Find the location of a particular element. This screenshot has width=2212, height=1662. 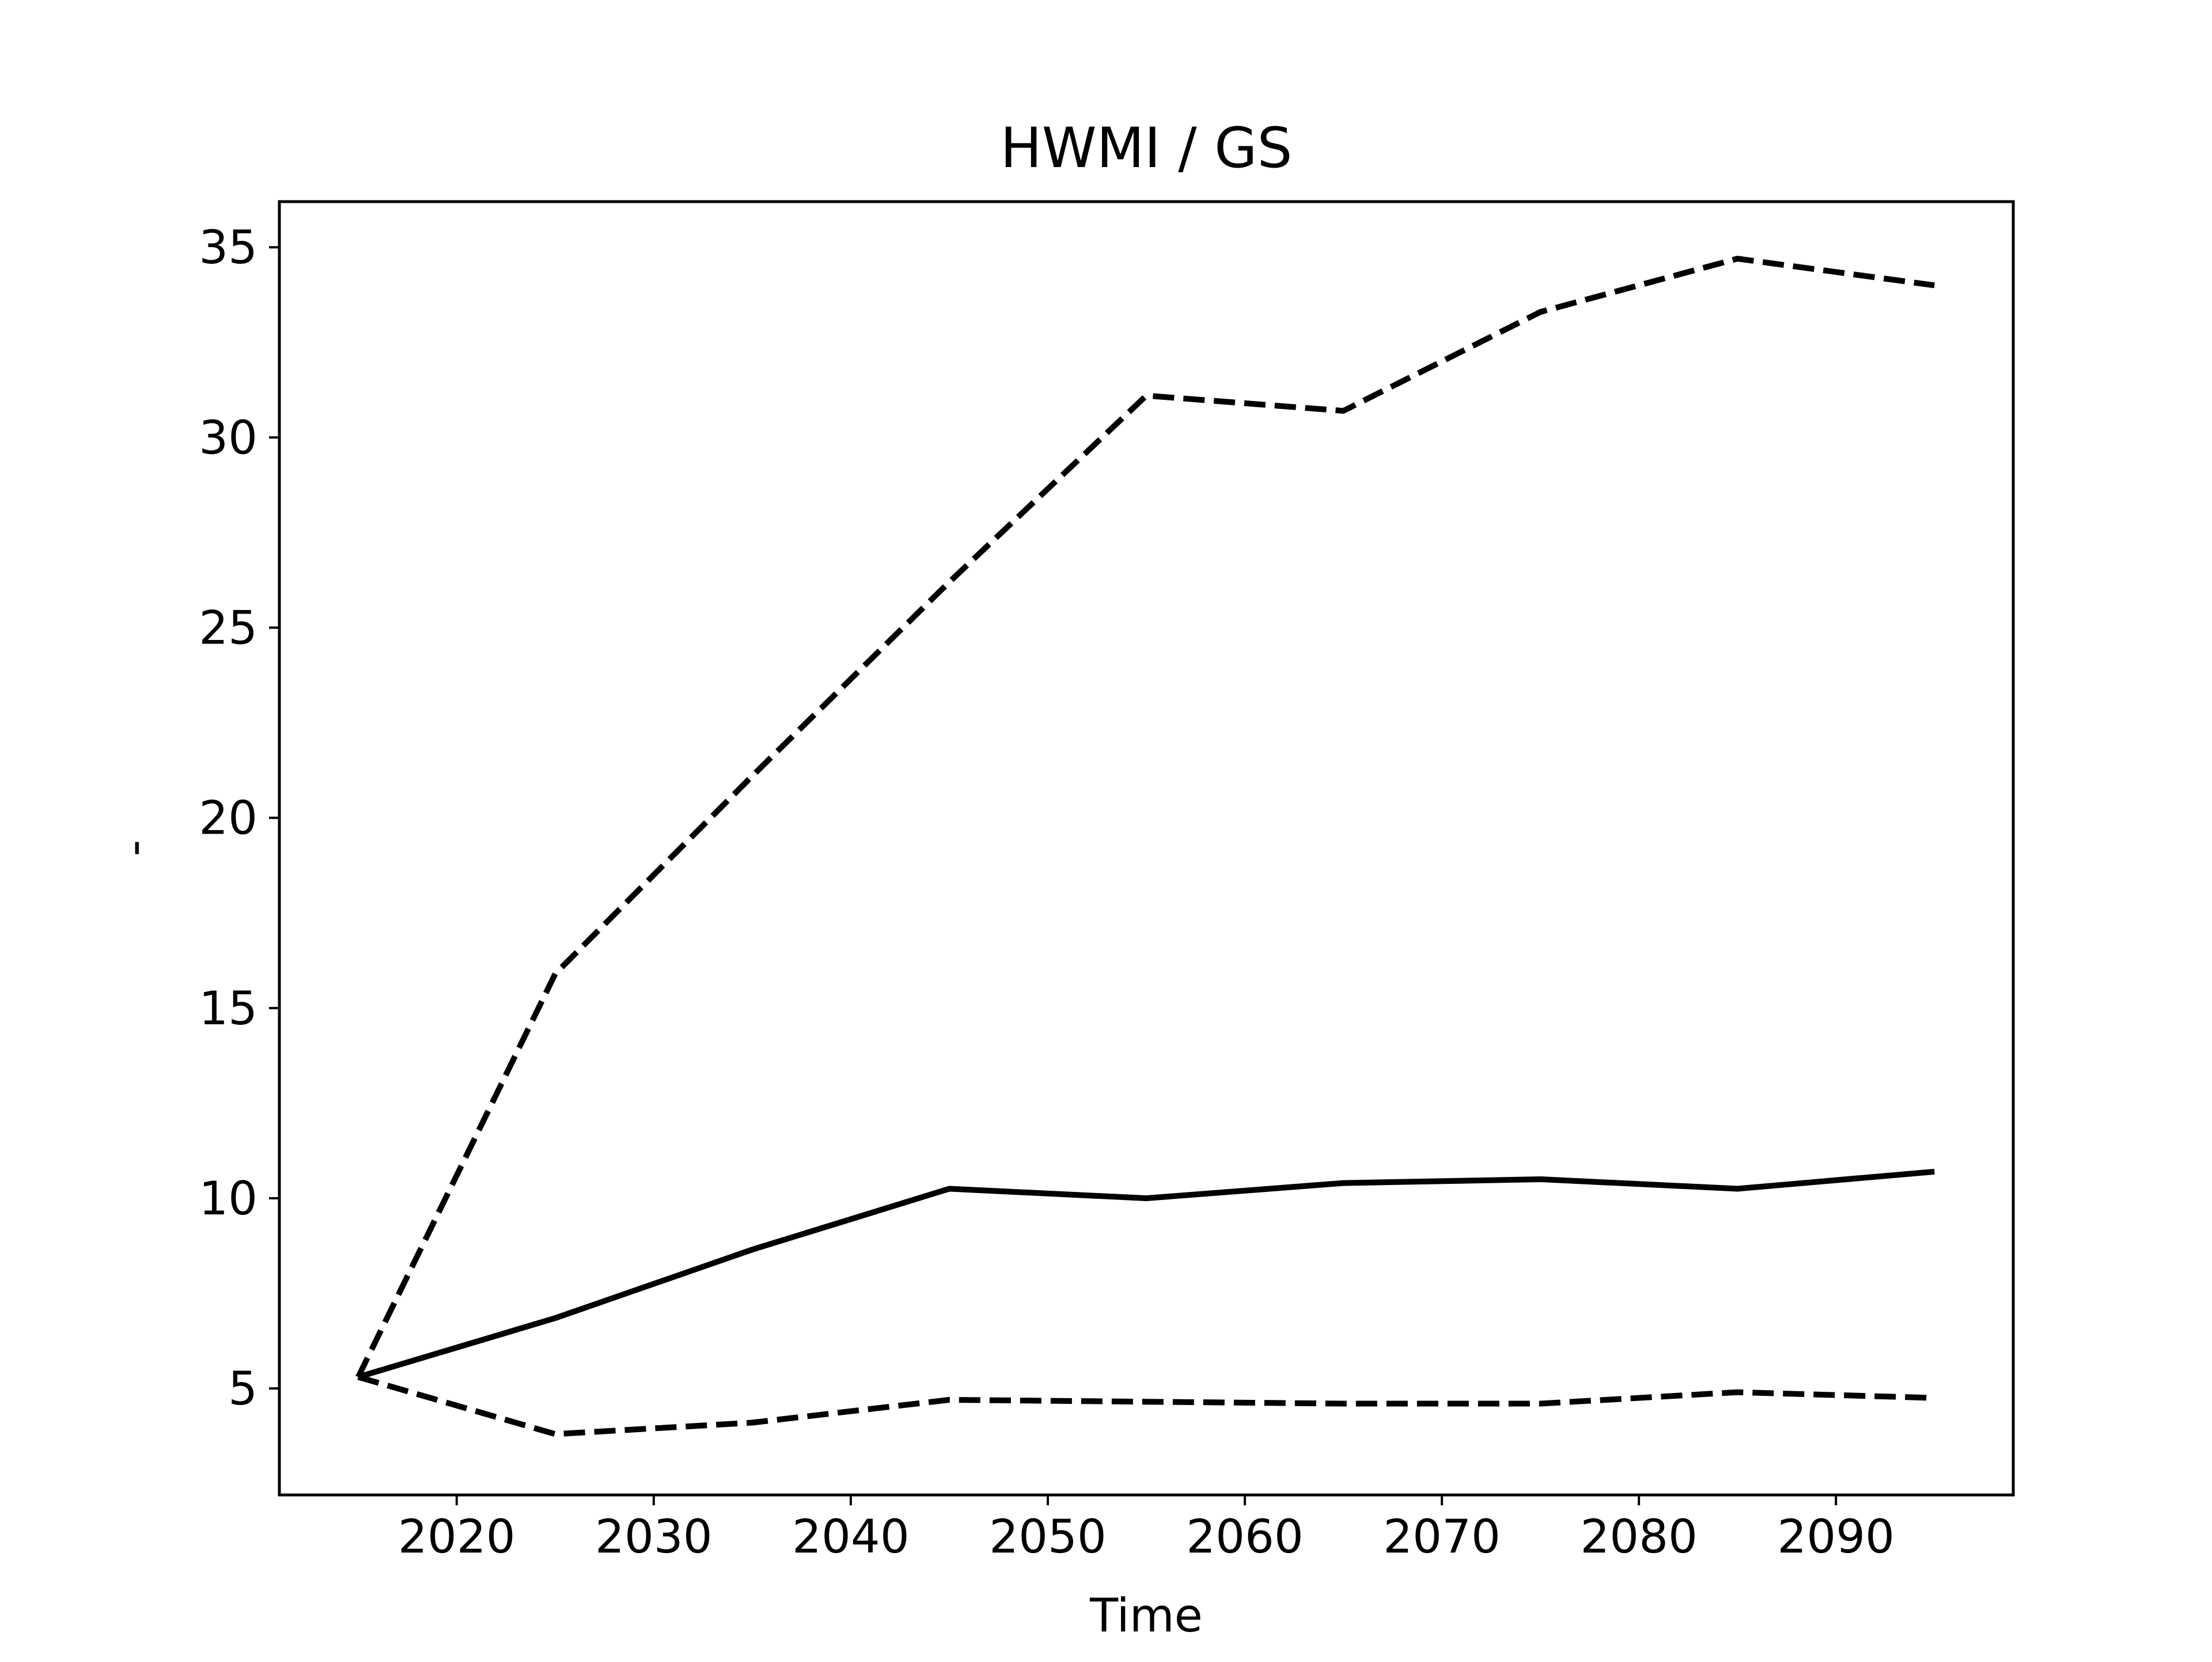

x-tick-label: 2050 is located at coordinates (1048, 1537).